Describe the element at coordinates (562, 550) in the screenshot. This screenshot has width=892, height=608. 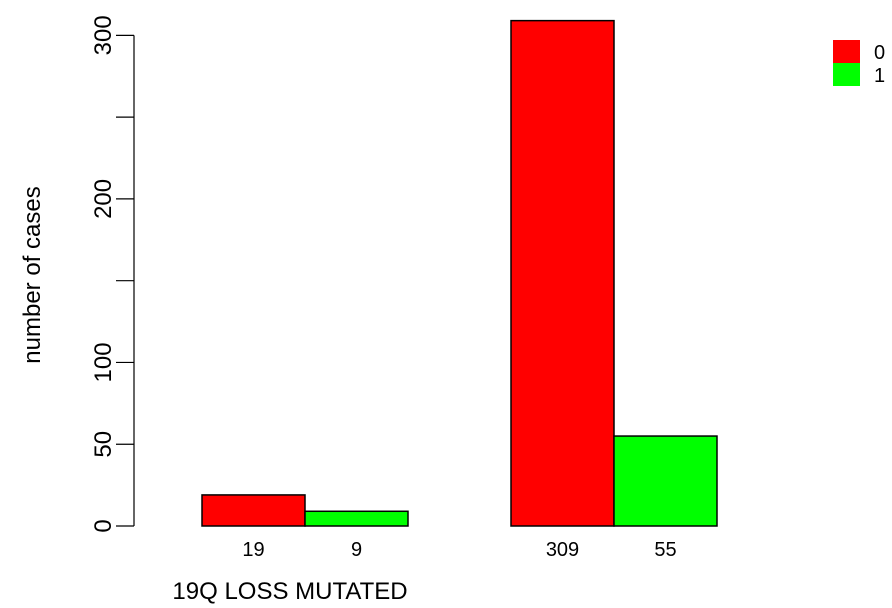
I see `bar-value-label: 309` at that location.